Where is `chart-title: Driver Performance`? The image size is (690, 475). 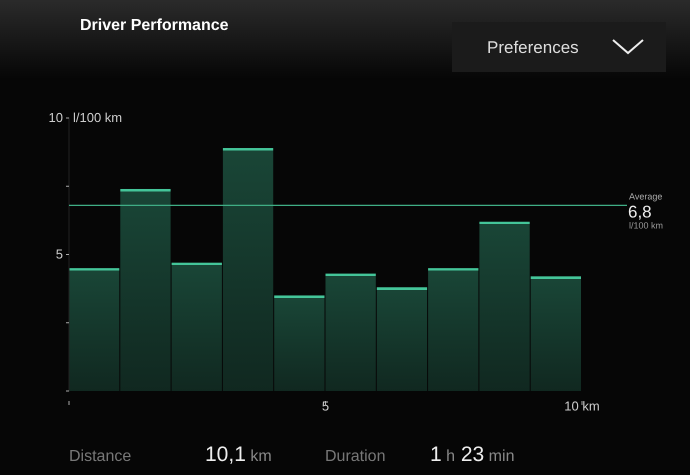 chart-title: Driver Performance is located at coordinates (154, 25).